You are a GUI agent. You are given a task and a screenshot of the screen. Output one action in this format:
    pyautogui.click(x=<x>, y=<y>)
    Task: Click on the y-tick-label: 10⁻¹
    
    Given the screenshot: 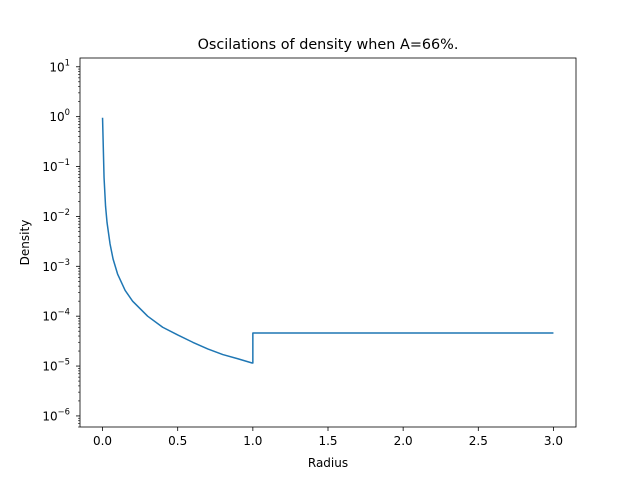 What is the action you would take?
    pyautogui.click(x=56, y=165)
    